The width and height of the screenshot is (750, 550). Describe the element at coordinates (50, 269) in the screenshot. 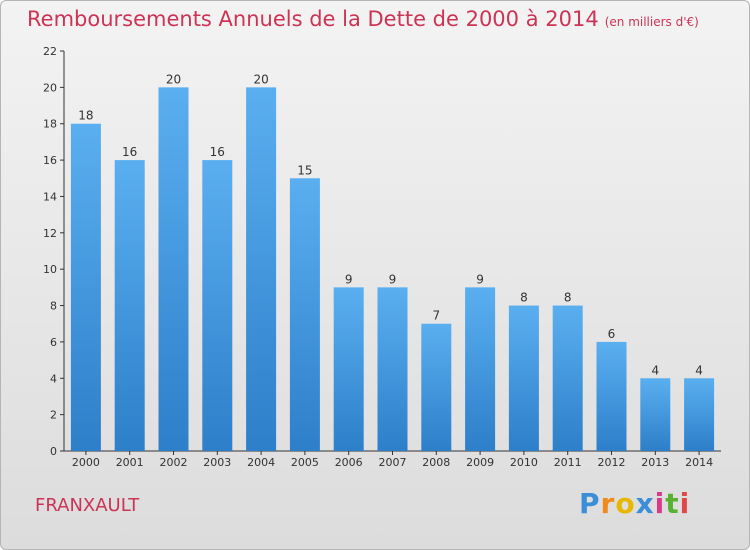

I see `y-tick-label: 10` at that location.